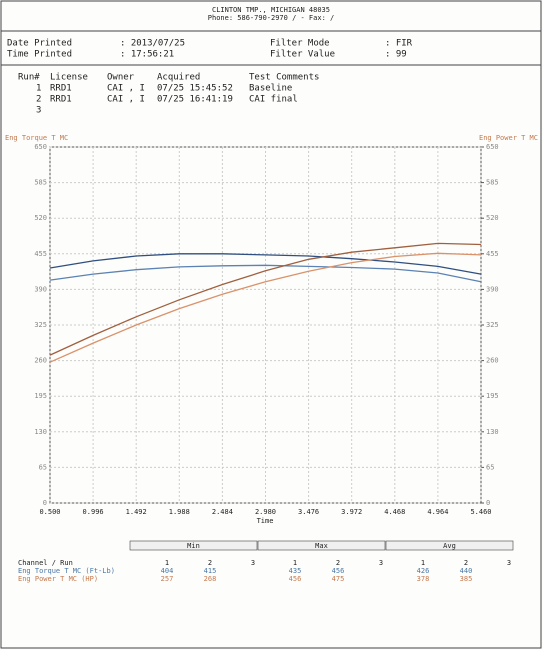  Describe the element at coordinates (423, 571) in the screenshot. I see `stats-value: 426` at that location.